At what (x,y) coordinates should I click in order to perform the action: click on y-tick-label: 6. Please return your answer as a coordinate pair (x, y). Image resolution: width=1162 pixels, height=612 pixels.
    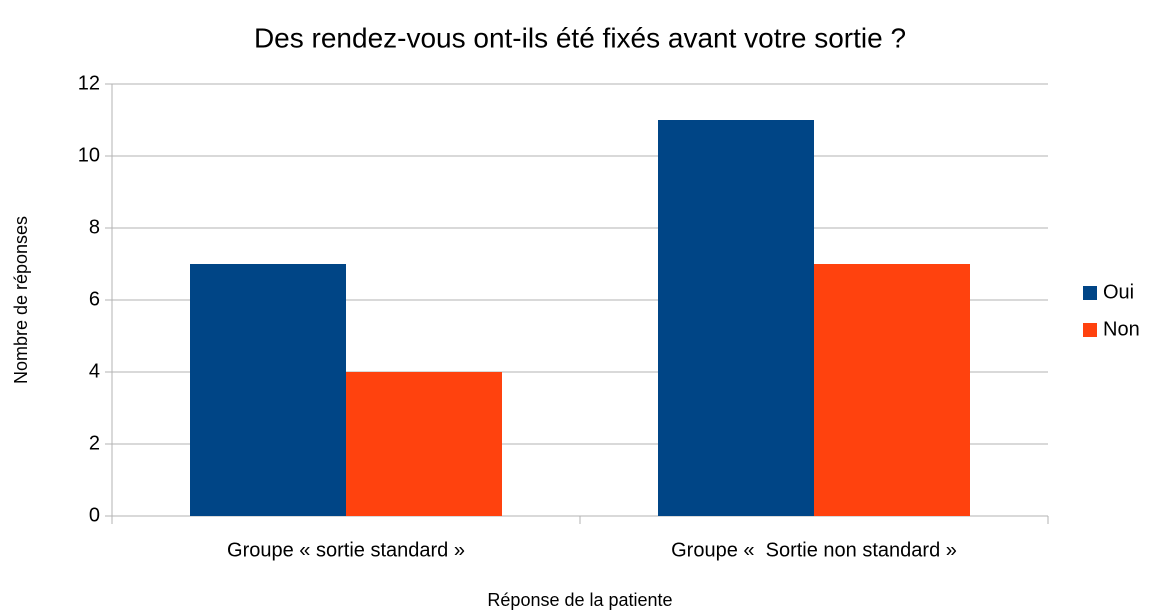
    Looking at the image, I should click on (94, 299).